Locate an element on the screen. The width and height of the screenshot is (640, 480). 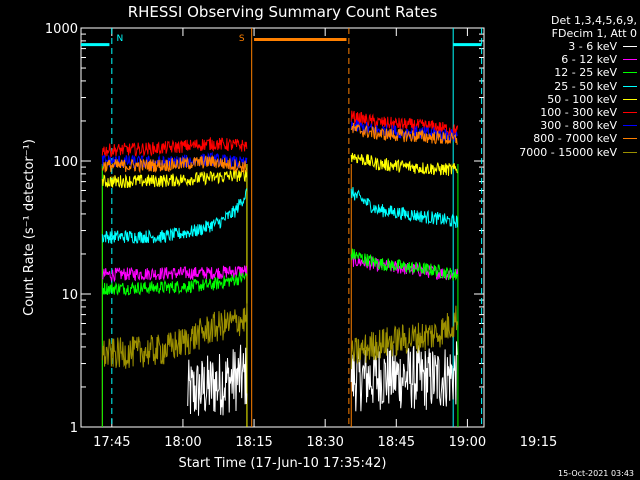
legend-header-line: Det 1,3,4,5,6,9, is located at coordinates (593, 20).